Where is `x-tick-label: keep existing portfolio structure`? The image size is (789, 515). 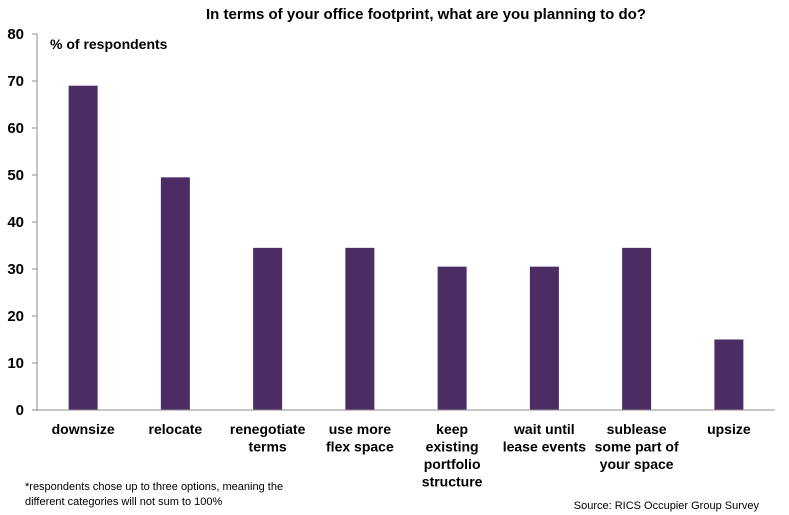
x-tick-label: keep existing portfolio structure is located at coordinates (452, 455).